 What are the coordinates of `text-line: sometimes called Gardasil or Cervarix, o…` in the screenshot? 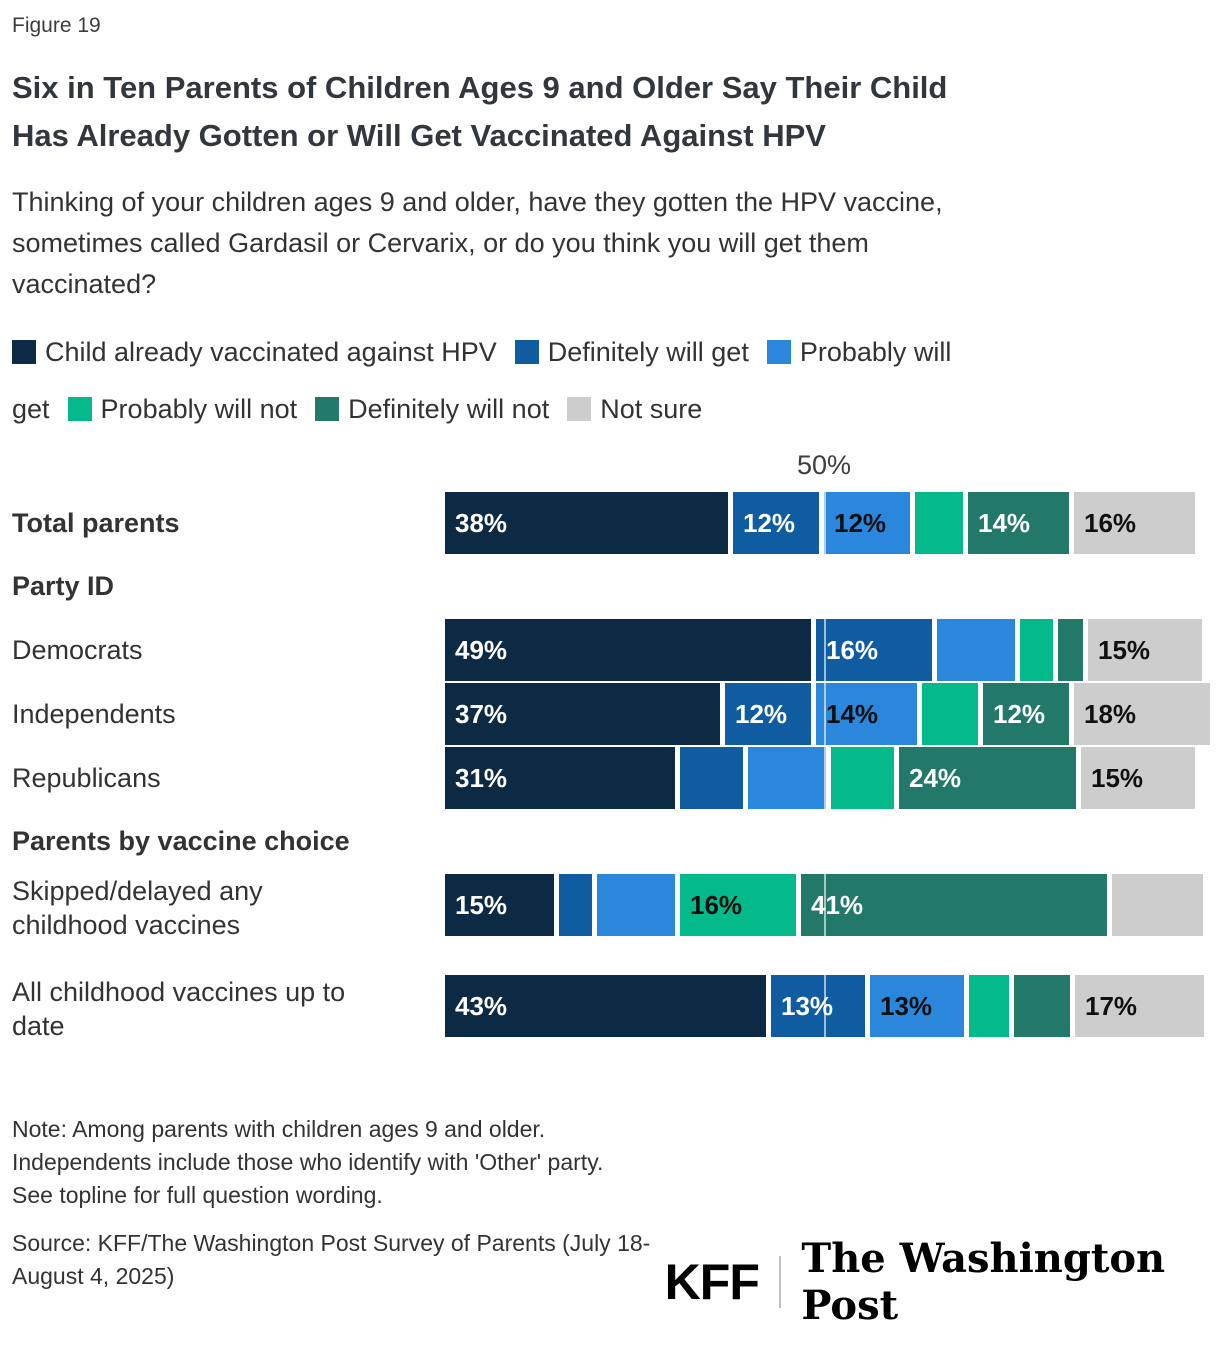 It's located at (440, 243).